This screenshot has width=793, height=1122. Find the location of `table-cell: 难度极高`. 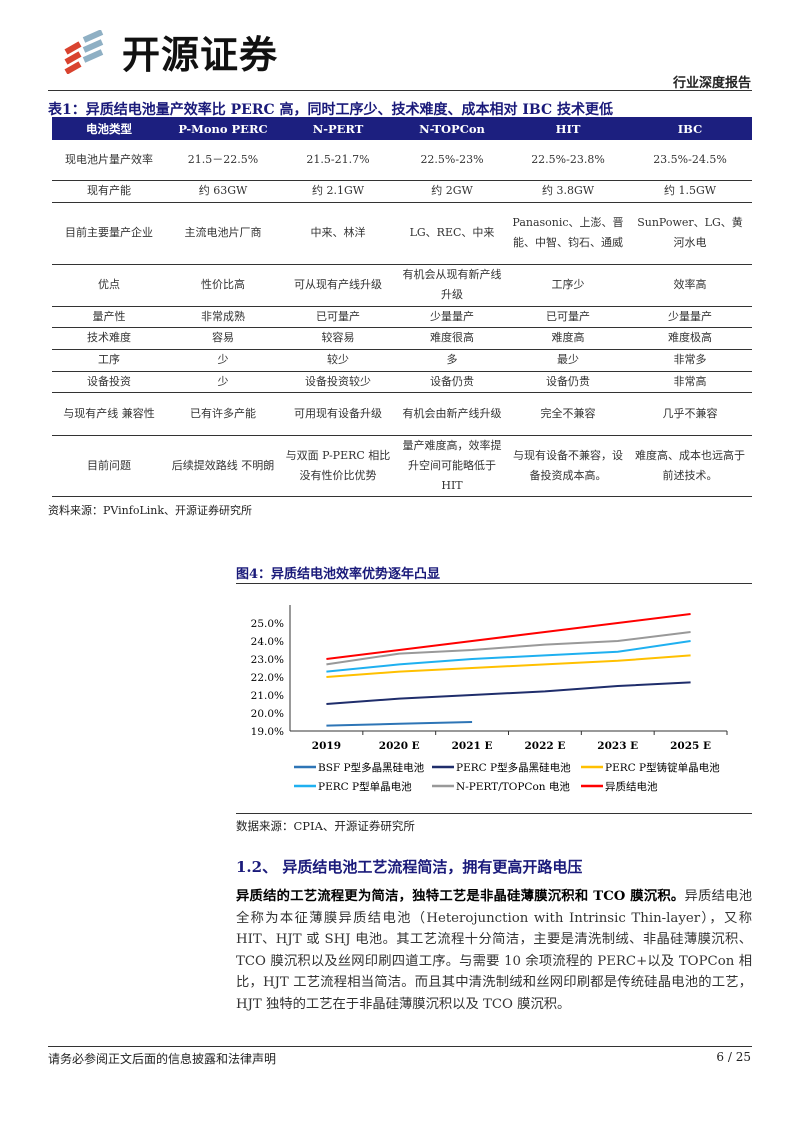

table-cell: 难度极高 is located at coordinates (690, 338).